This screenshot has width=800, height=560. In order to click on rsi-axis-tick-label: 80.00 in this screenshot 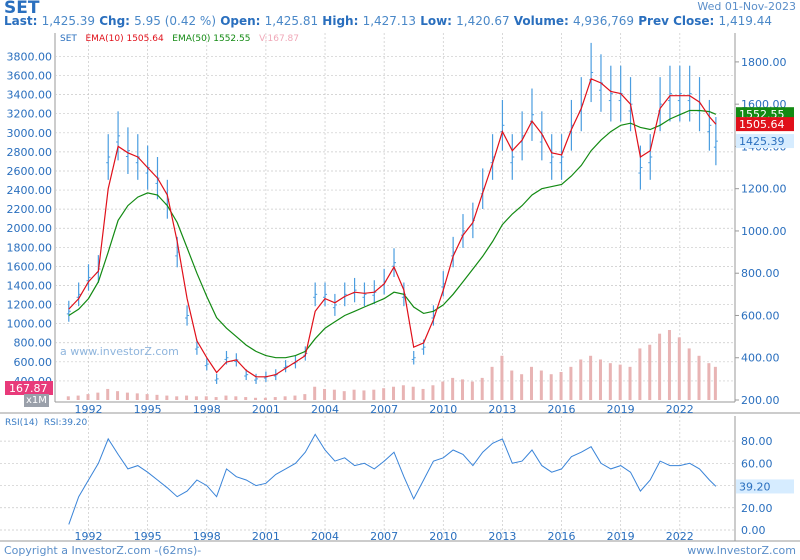, I will do `click(757, 441)`.